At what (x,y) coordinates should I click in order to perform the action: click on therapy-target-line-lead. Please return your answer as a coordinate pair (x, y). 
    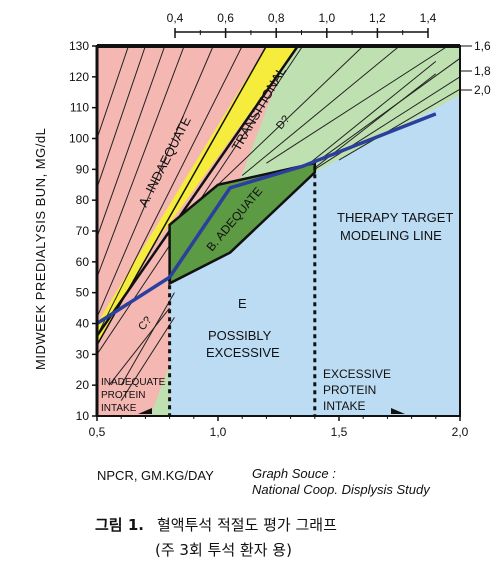
    Looking at the image, I should click on (134, 300).